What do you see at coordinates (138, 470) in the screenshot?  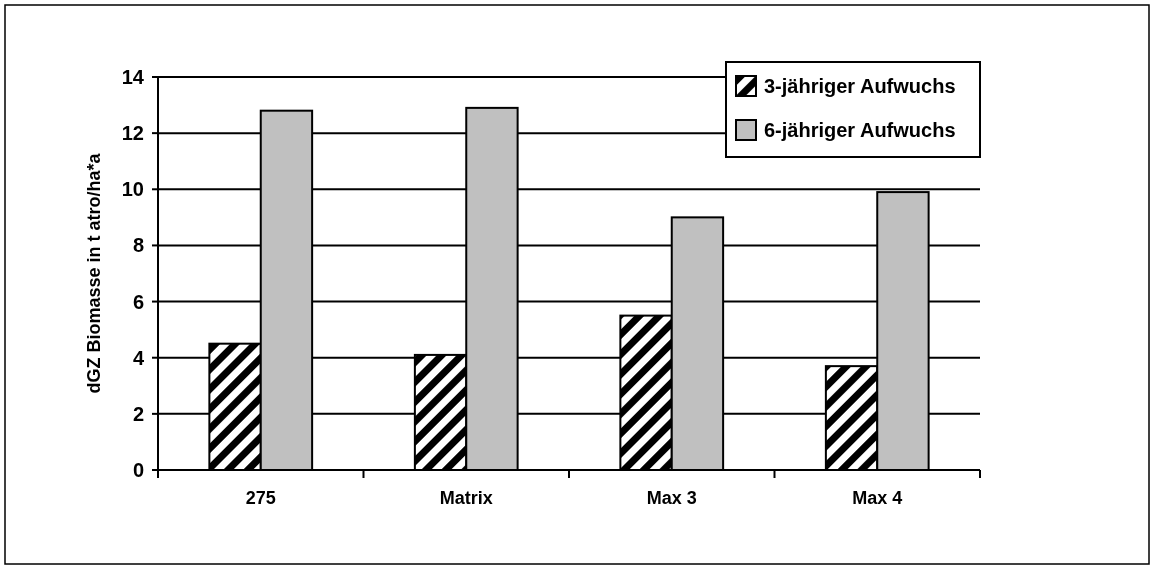 I see `y-tick-label: 0` at bounding box center [138, 470].